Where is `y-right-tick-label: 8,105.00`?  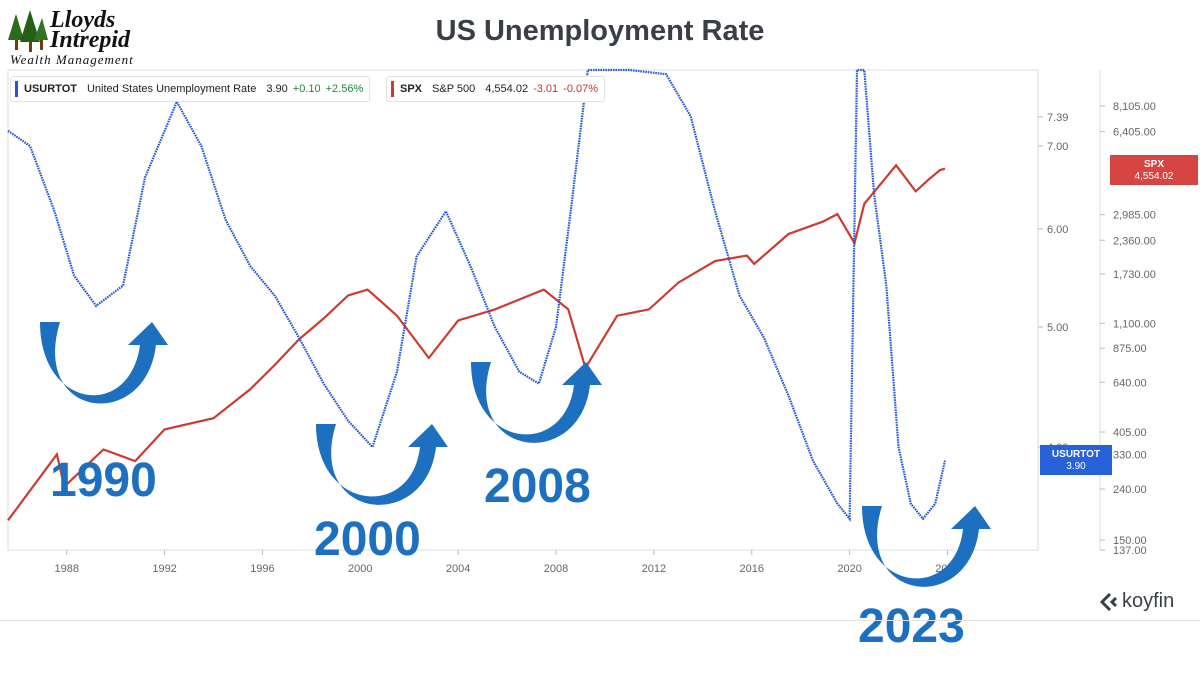
y-right-tick-label: 8,105.00 is located at coordinates (1134, 107).